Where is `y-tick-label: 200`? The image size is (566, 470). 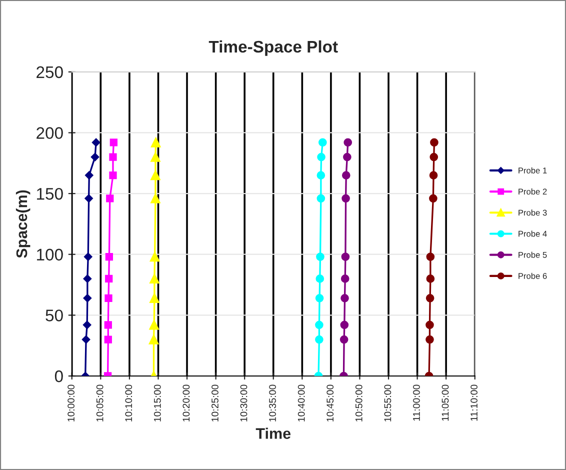
y-tick-label: 200 is located at coordinates (49, 133).